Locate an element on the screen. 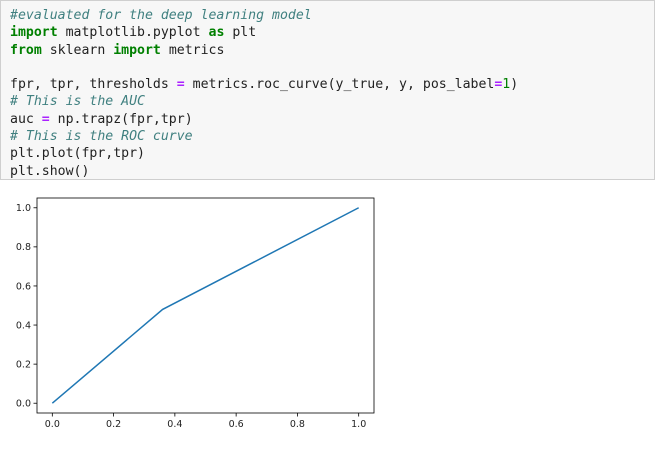  y-tick-label: 0.4 is located at coordinates (23, 325).